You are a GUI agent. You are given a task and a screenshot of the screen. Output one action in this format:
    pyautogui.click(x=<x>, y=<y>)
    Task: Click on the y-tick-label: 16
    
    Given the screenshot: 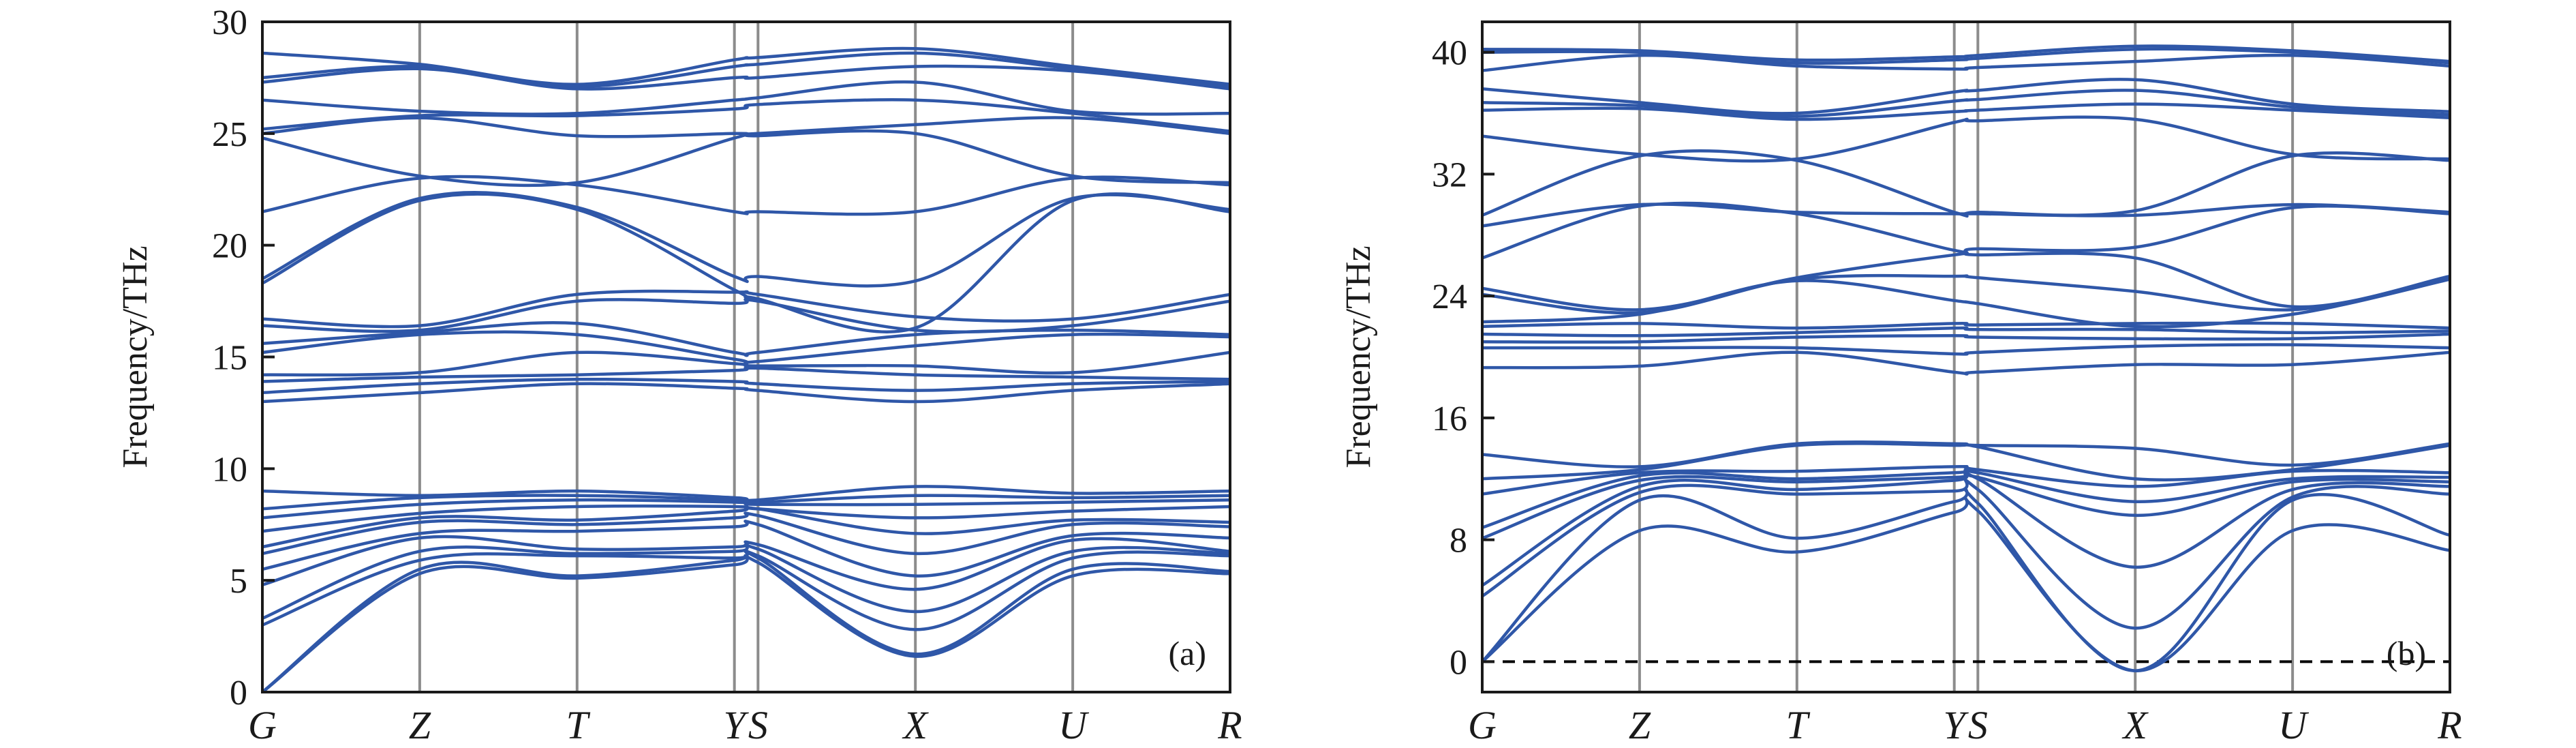 What is the action you would take?
    pyautogui.click(x=1449, y=419)
    